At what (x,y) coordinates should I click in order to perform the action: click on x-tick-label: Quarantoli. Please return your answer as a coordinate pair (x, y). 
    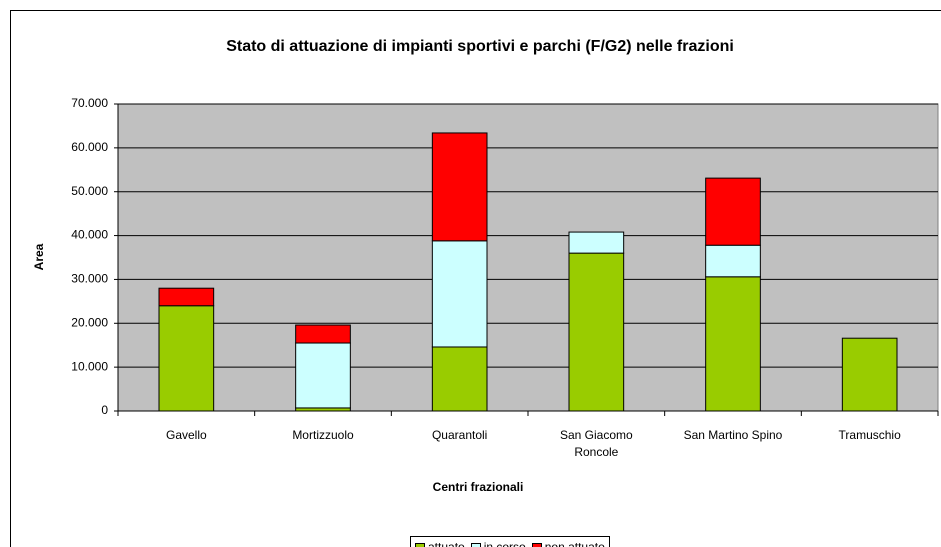
    Looking at the image, I should click on (459, 435).